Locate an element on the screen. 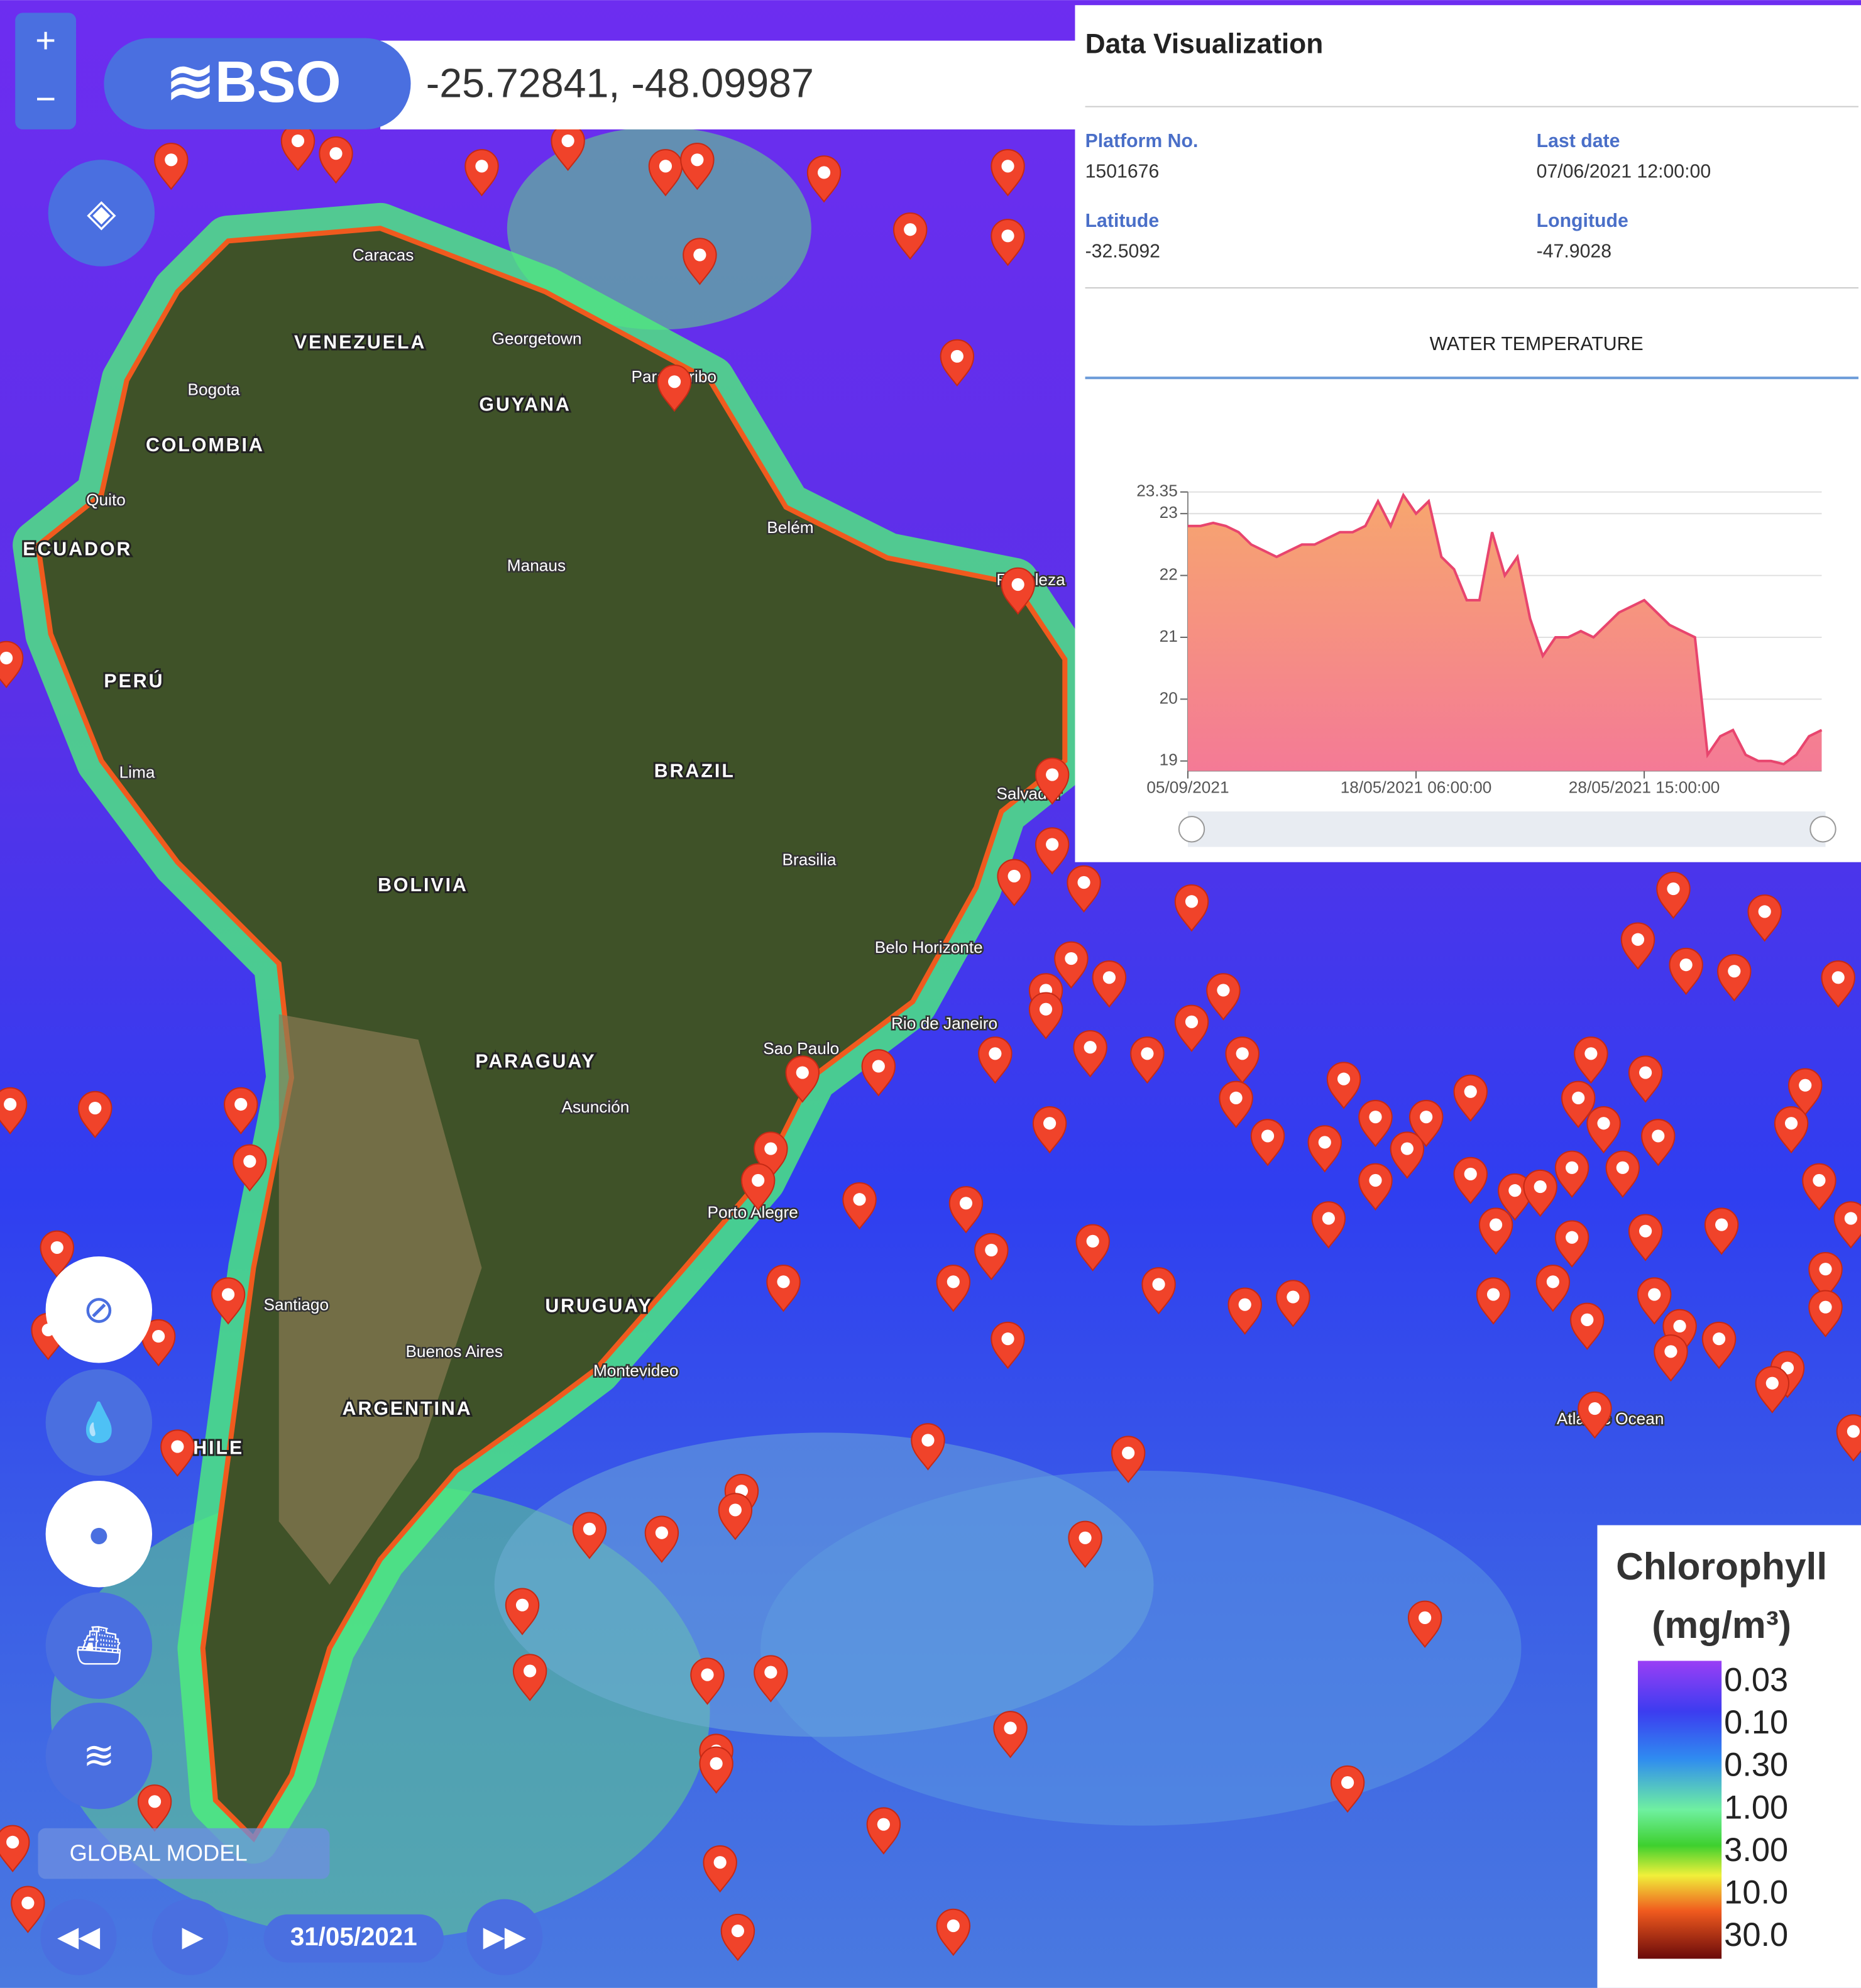 Image resolution: width=1861 pixels, height=1988 pixels. play-button is located at coordinates (190, 1937).